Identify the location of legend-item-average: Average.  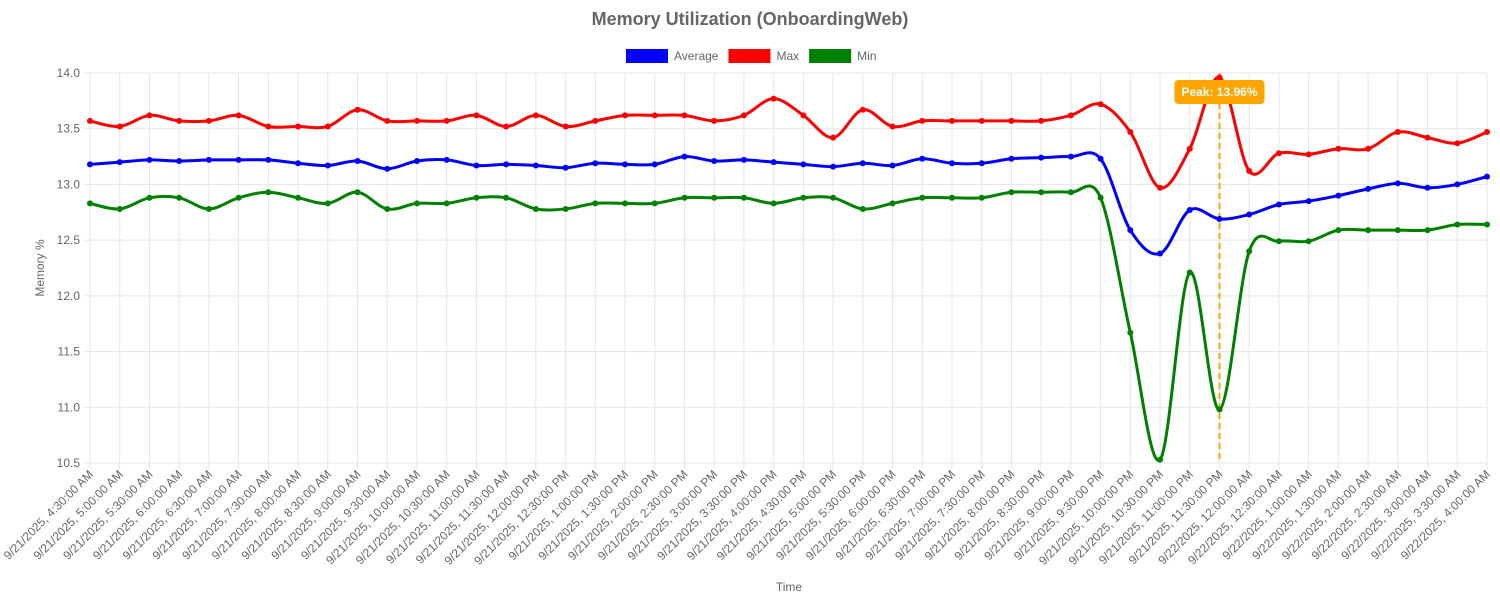
(672, 56).